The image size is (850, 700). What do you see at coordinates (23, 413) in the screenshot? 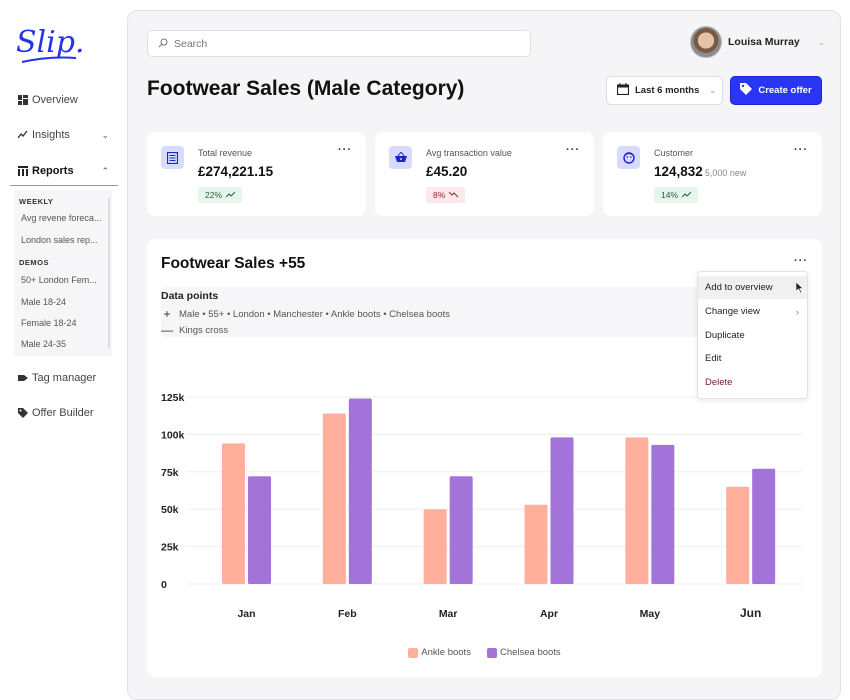
I see `tags-icon` at bounding box center [23, 413].